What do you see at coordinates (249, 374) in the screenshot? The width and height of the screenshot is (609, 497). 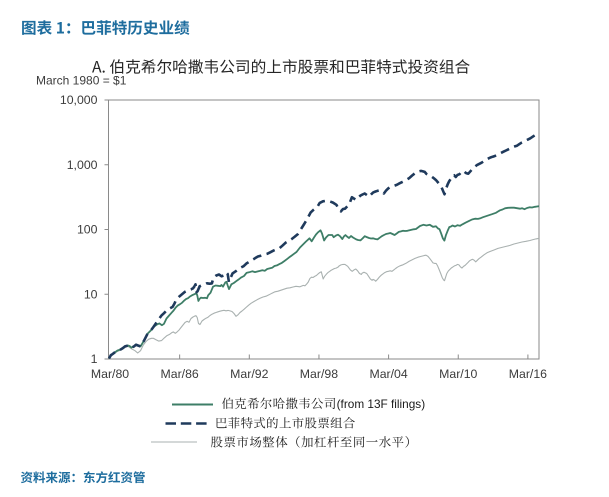 I see `svg-text: Mar/92` at bounding box center [249, 374].